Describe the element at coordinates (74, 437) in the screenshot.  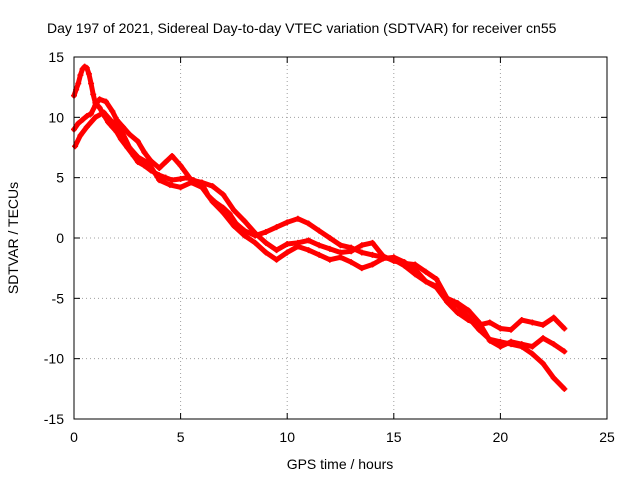
I see `x-tick-label: 0` at that location.